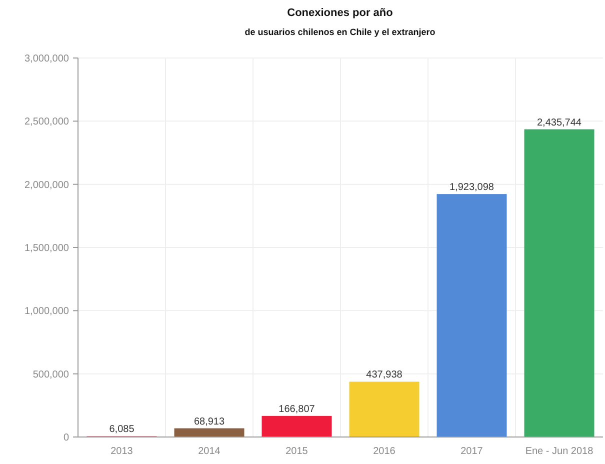 The width and height of the screenshot is (605, 464). I want to click on y-tick-label: 3,000,000, so click(47, 59).